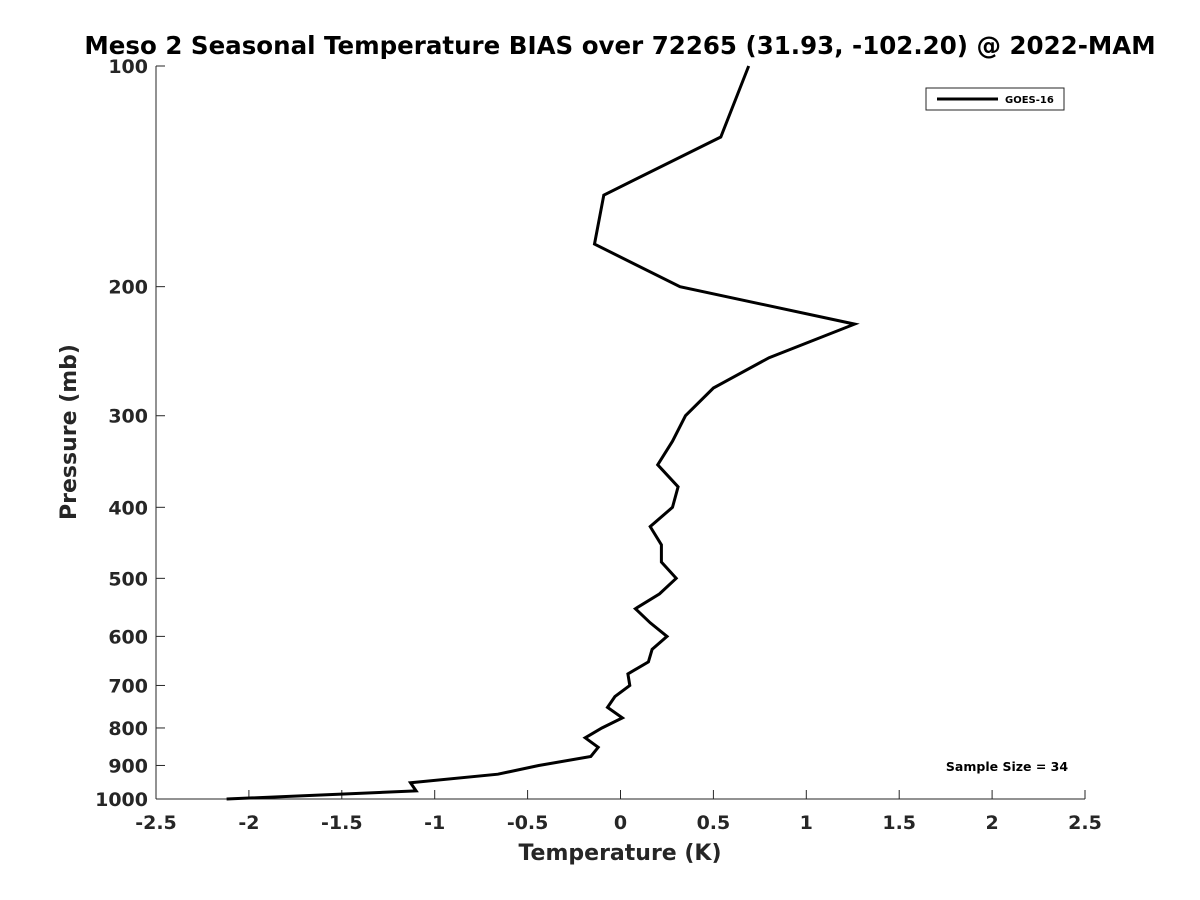 Image resolution: width=1200 pixels, height=900 pixels. What do you see at coordinates (342, 823) in the screenshot?
I see `x-tick-label: -1.5` at bounding box center [342, 823].